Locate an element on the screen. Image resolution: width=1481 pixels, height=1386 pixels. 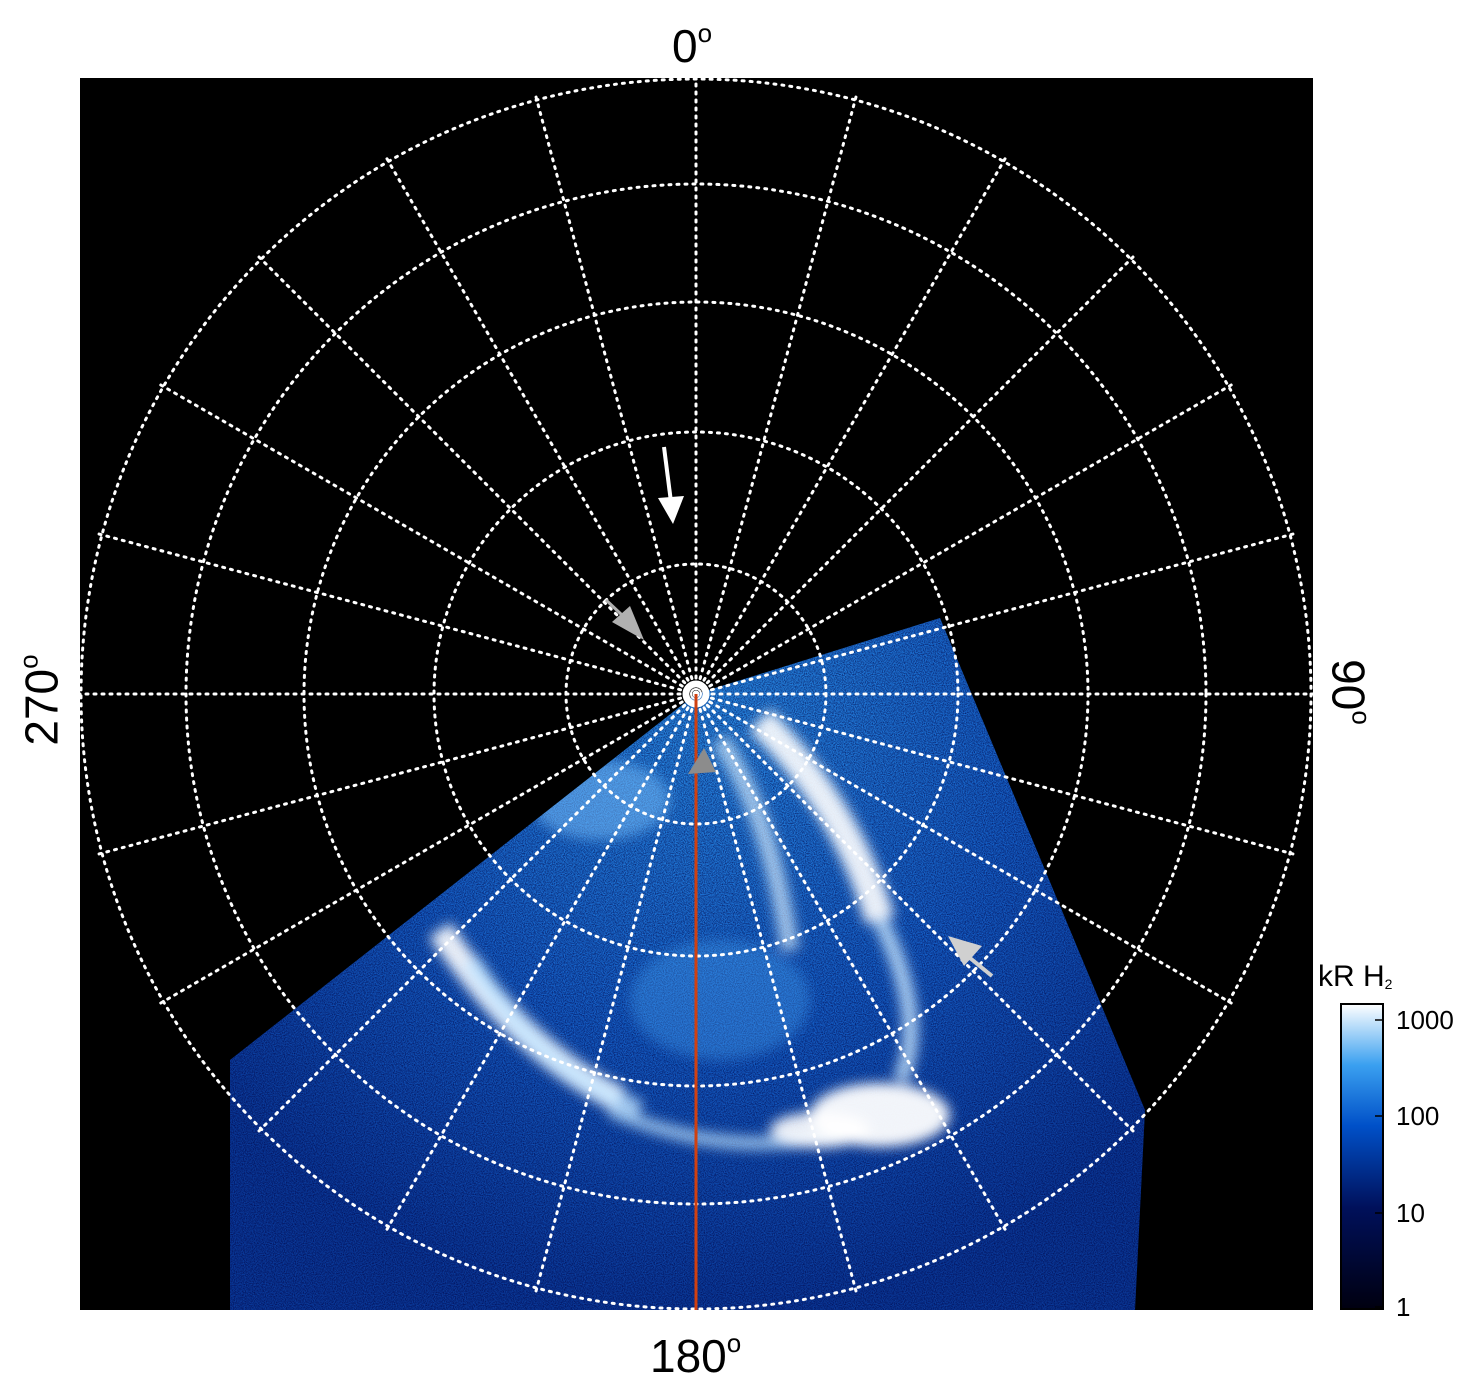
colorbar-tick-label: 10 is located at coordinates (1410, 1213).